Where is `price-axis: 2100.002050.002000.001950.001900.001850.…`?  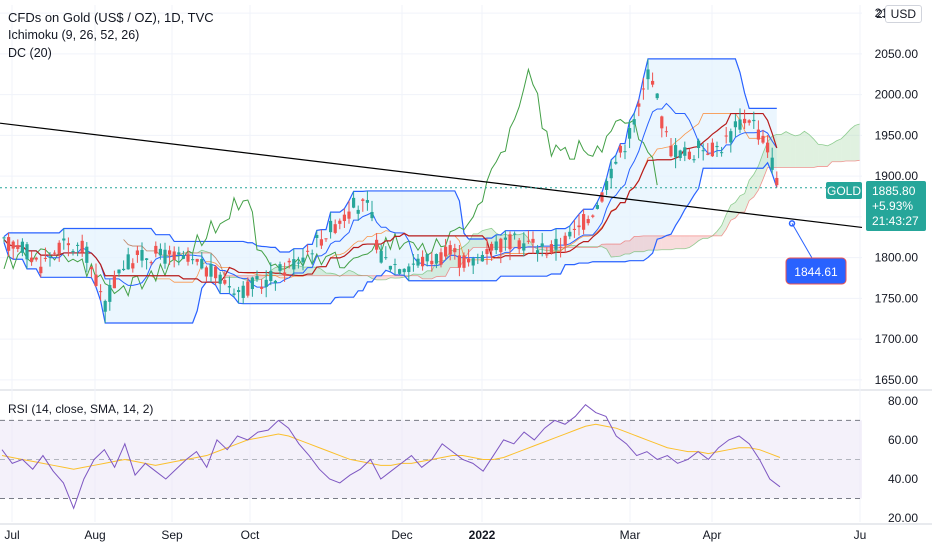 price-axis: 2100.002050.002000.001950.001900.001850.… is located at coordinates (897, 265).